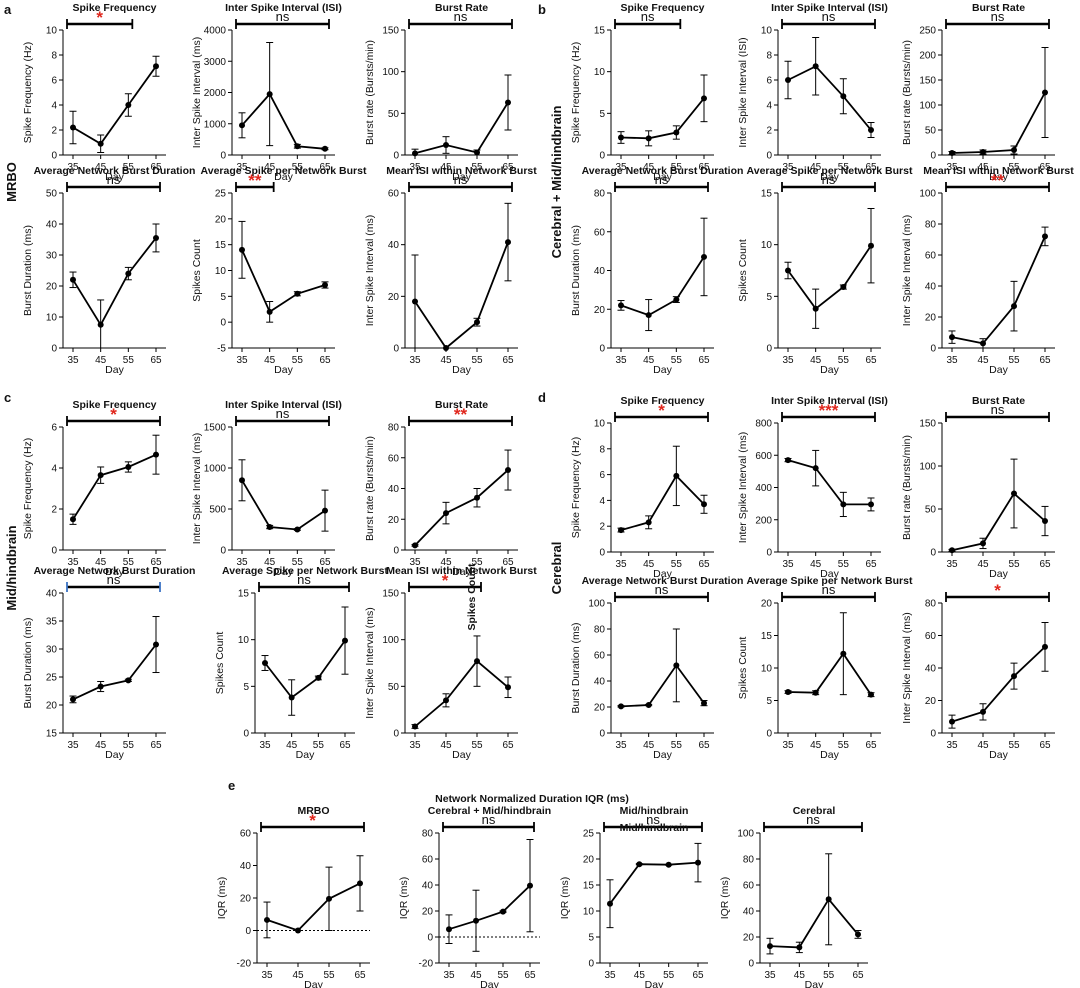  Describe the element at coordinates (283, 405) in the screenshot. I see `chart-title: Inter Spike Interval (ISI)` at that location.